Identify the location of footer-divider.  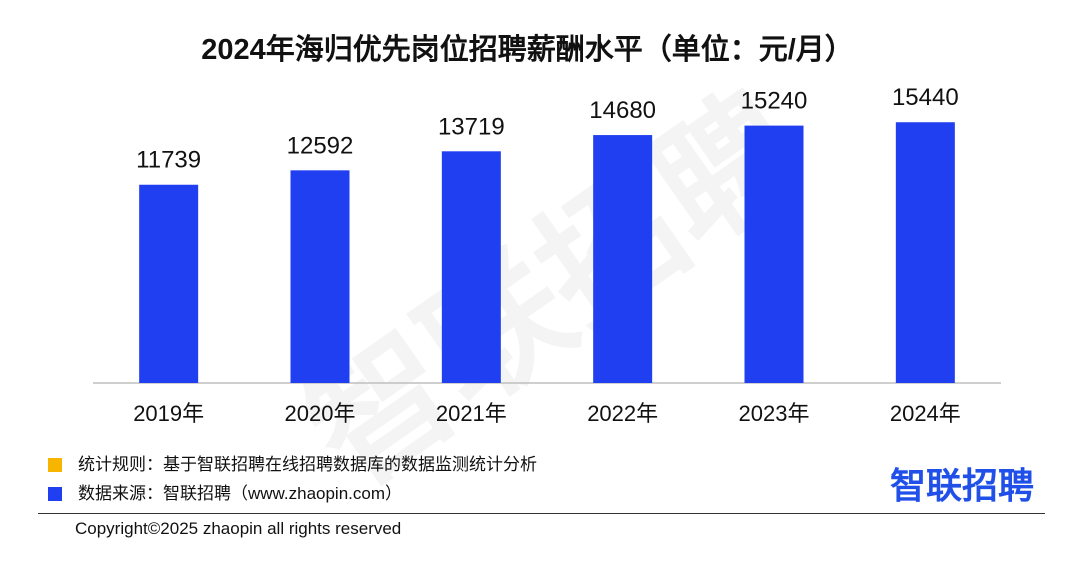
(541, 513).